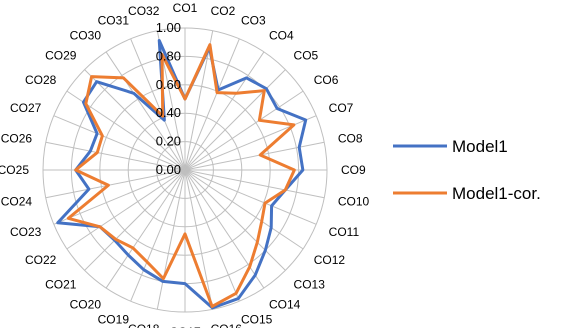 The image size is (575, 328). Describe the element at coordinates (61, 55) in the screenshot. I see `category-label: CO29` at that location.